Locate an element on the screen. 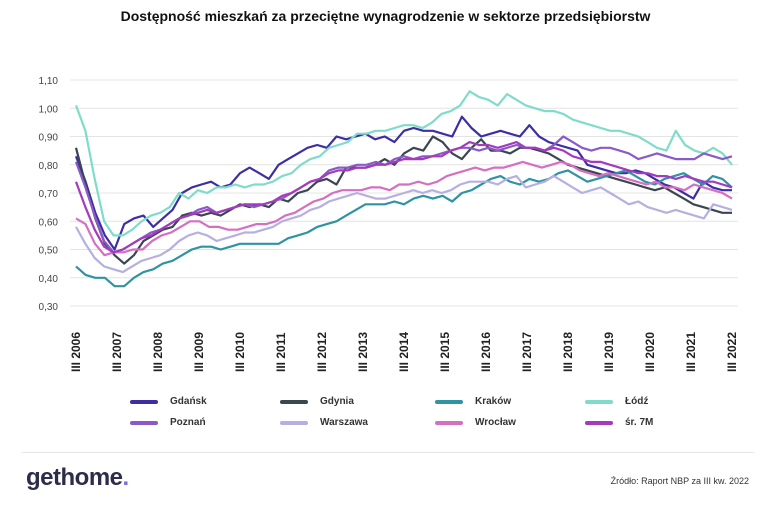  x-tick-label: III 2009 is located at coordinates (199, 352).